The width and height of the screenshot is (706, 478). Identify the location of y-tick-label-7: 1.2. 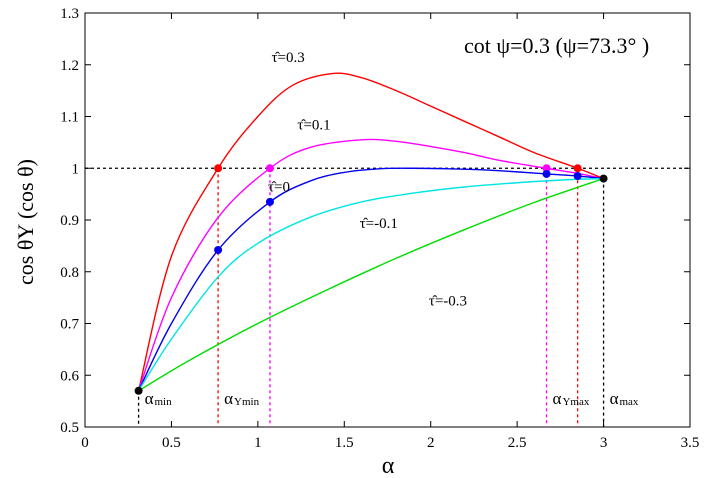
(69, 66).